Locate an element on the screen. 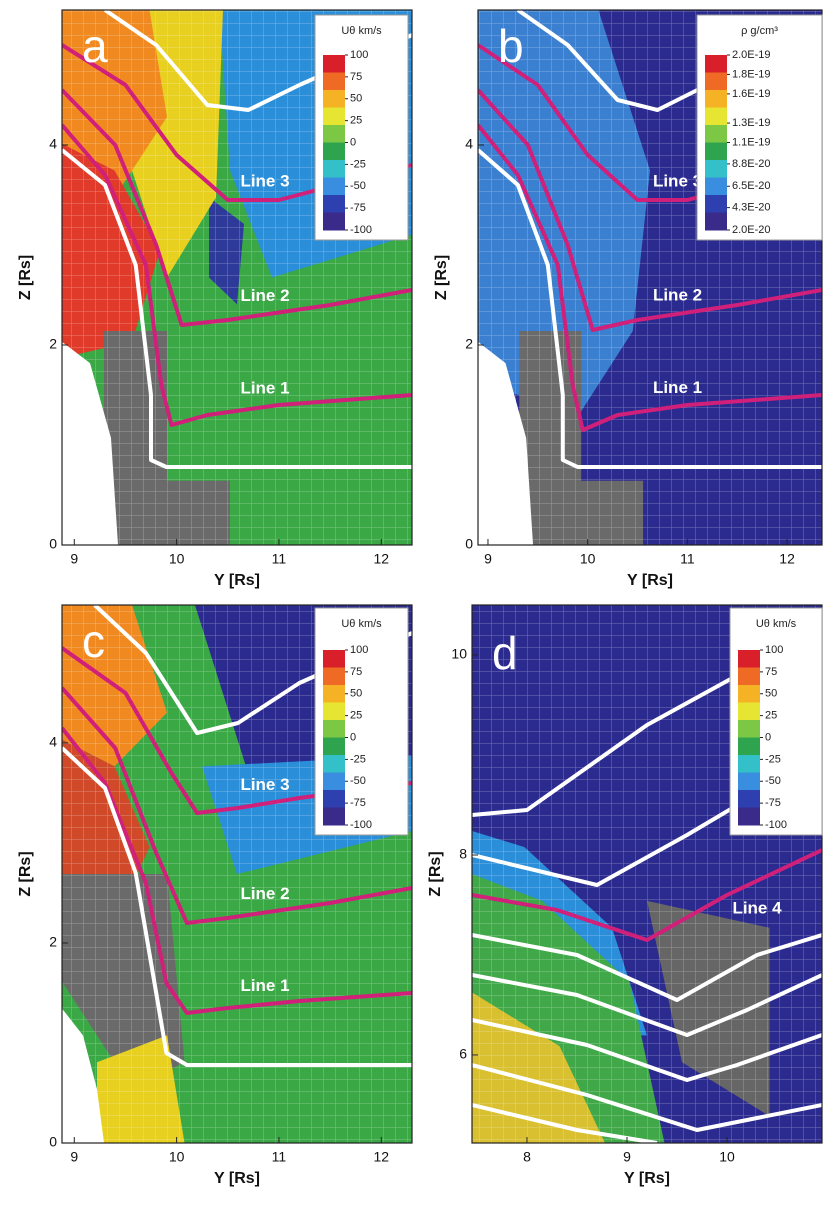 This screenshot has width=827, height=1205. y-tick-label: 10 is located at coordinates (459, 654).